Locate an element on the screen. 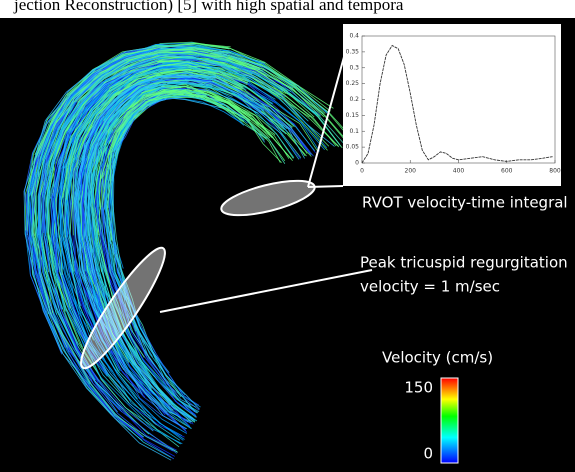 This screenshot has width=575, height=472. y-tick-label: 0 is located at coordinates (357, 163).